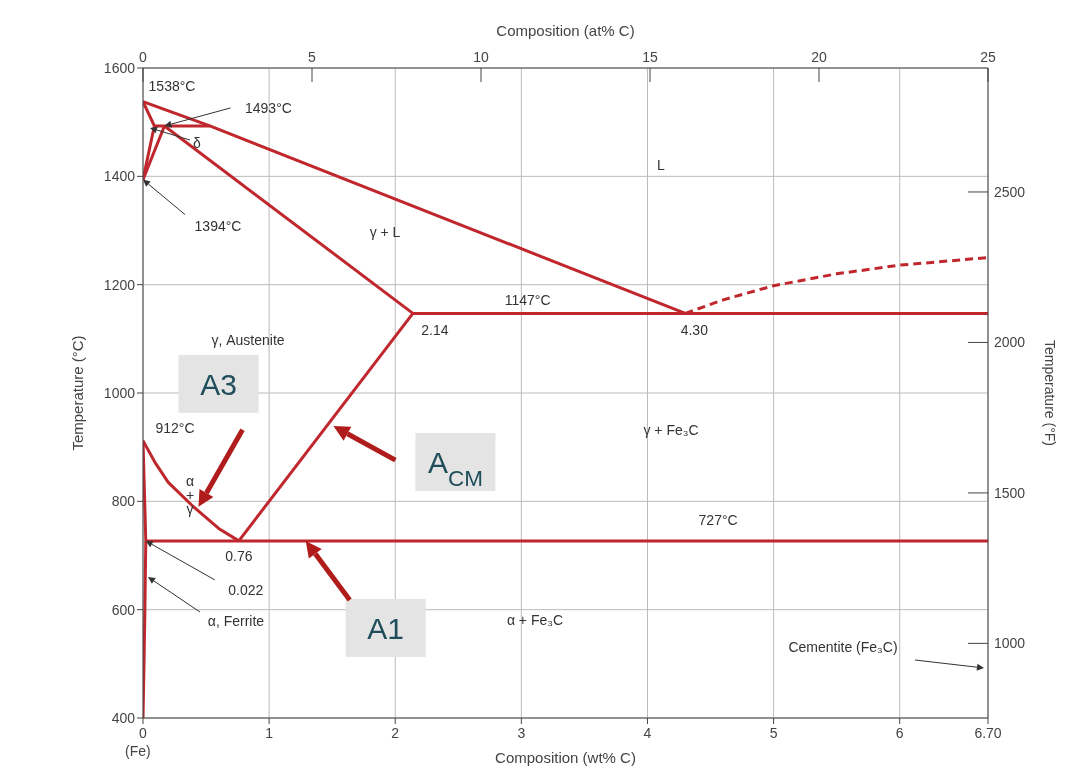  I want to click on annotation: A1, so click(386, 628).